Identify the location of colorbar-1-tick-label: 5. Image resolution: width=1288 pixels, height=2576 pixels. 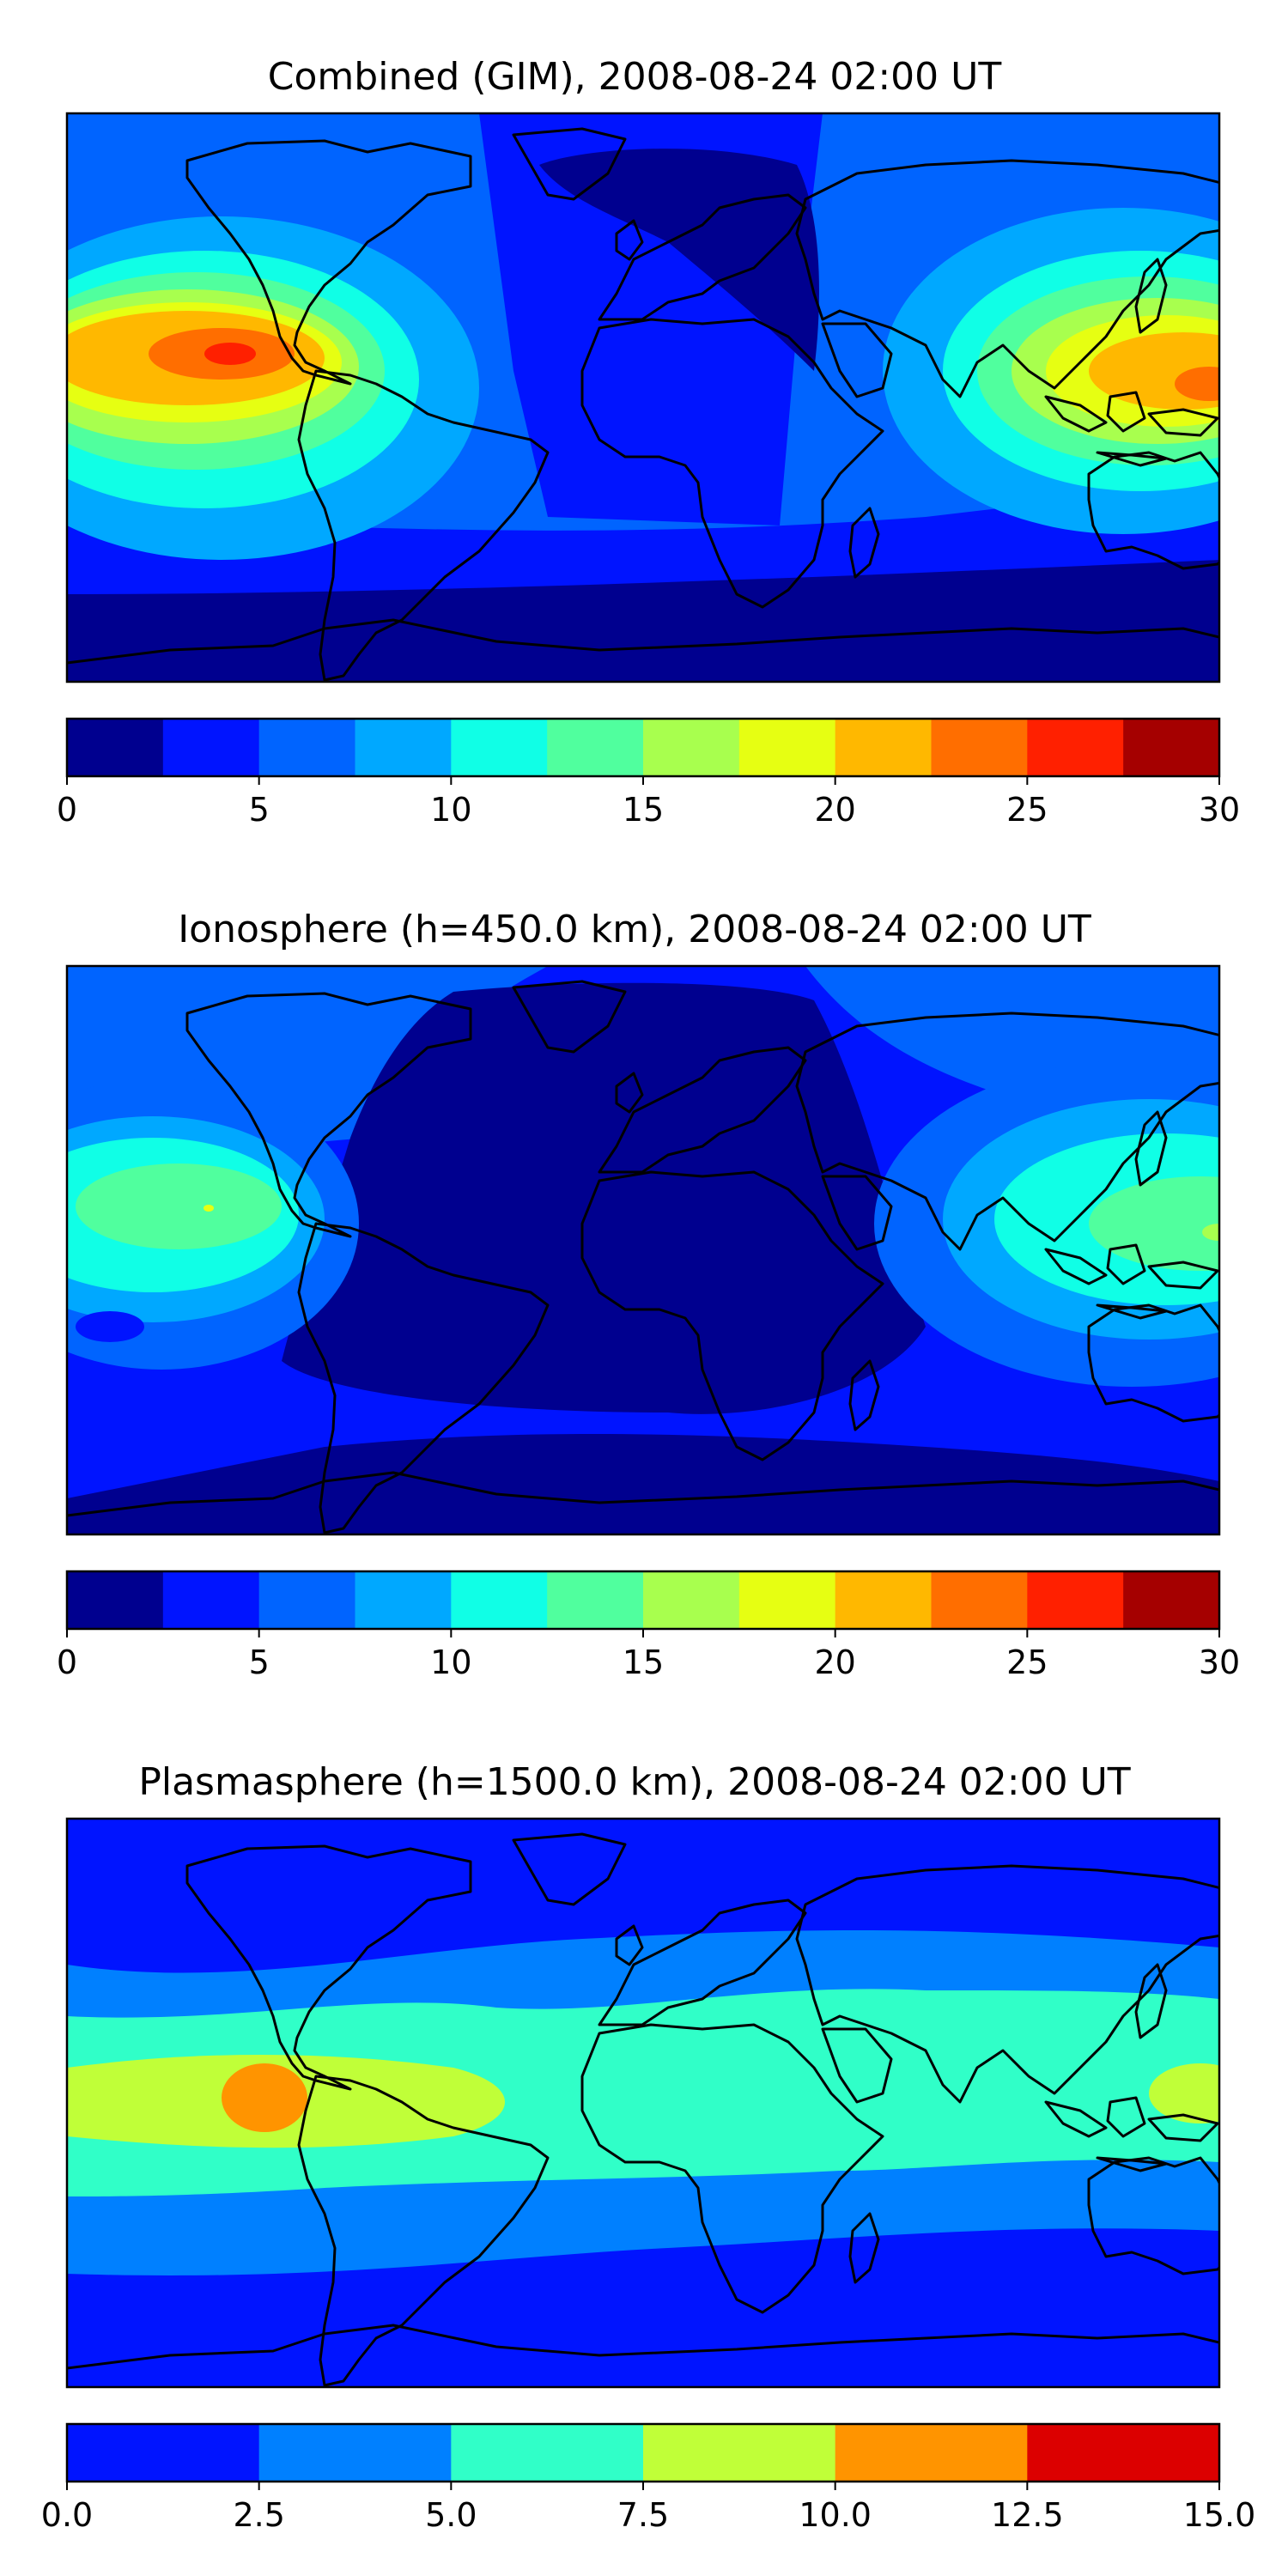
(259, 810).